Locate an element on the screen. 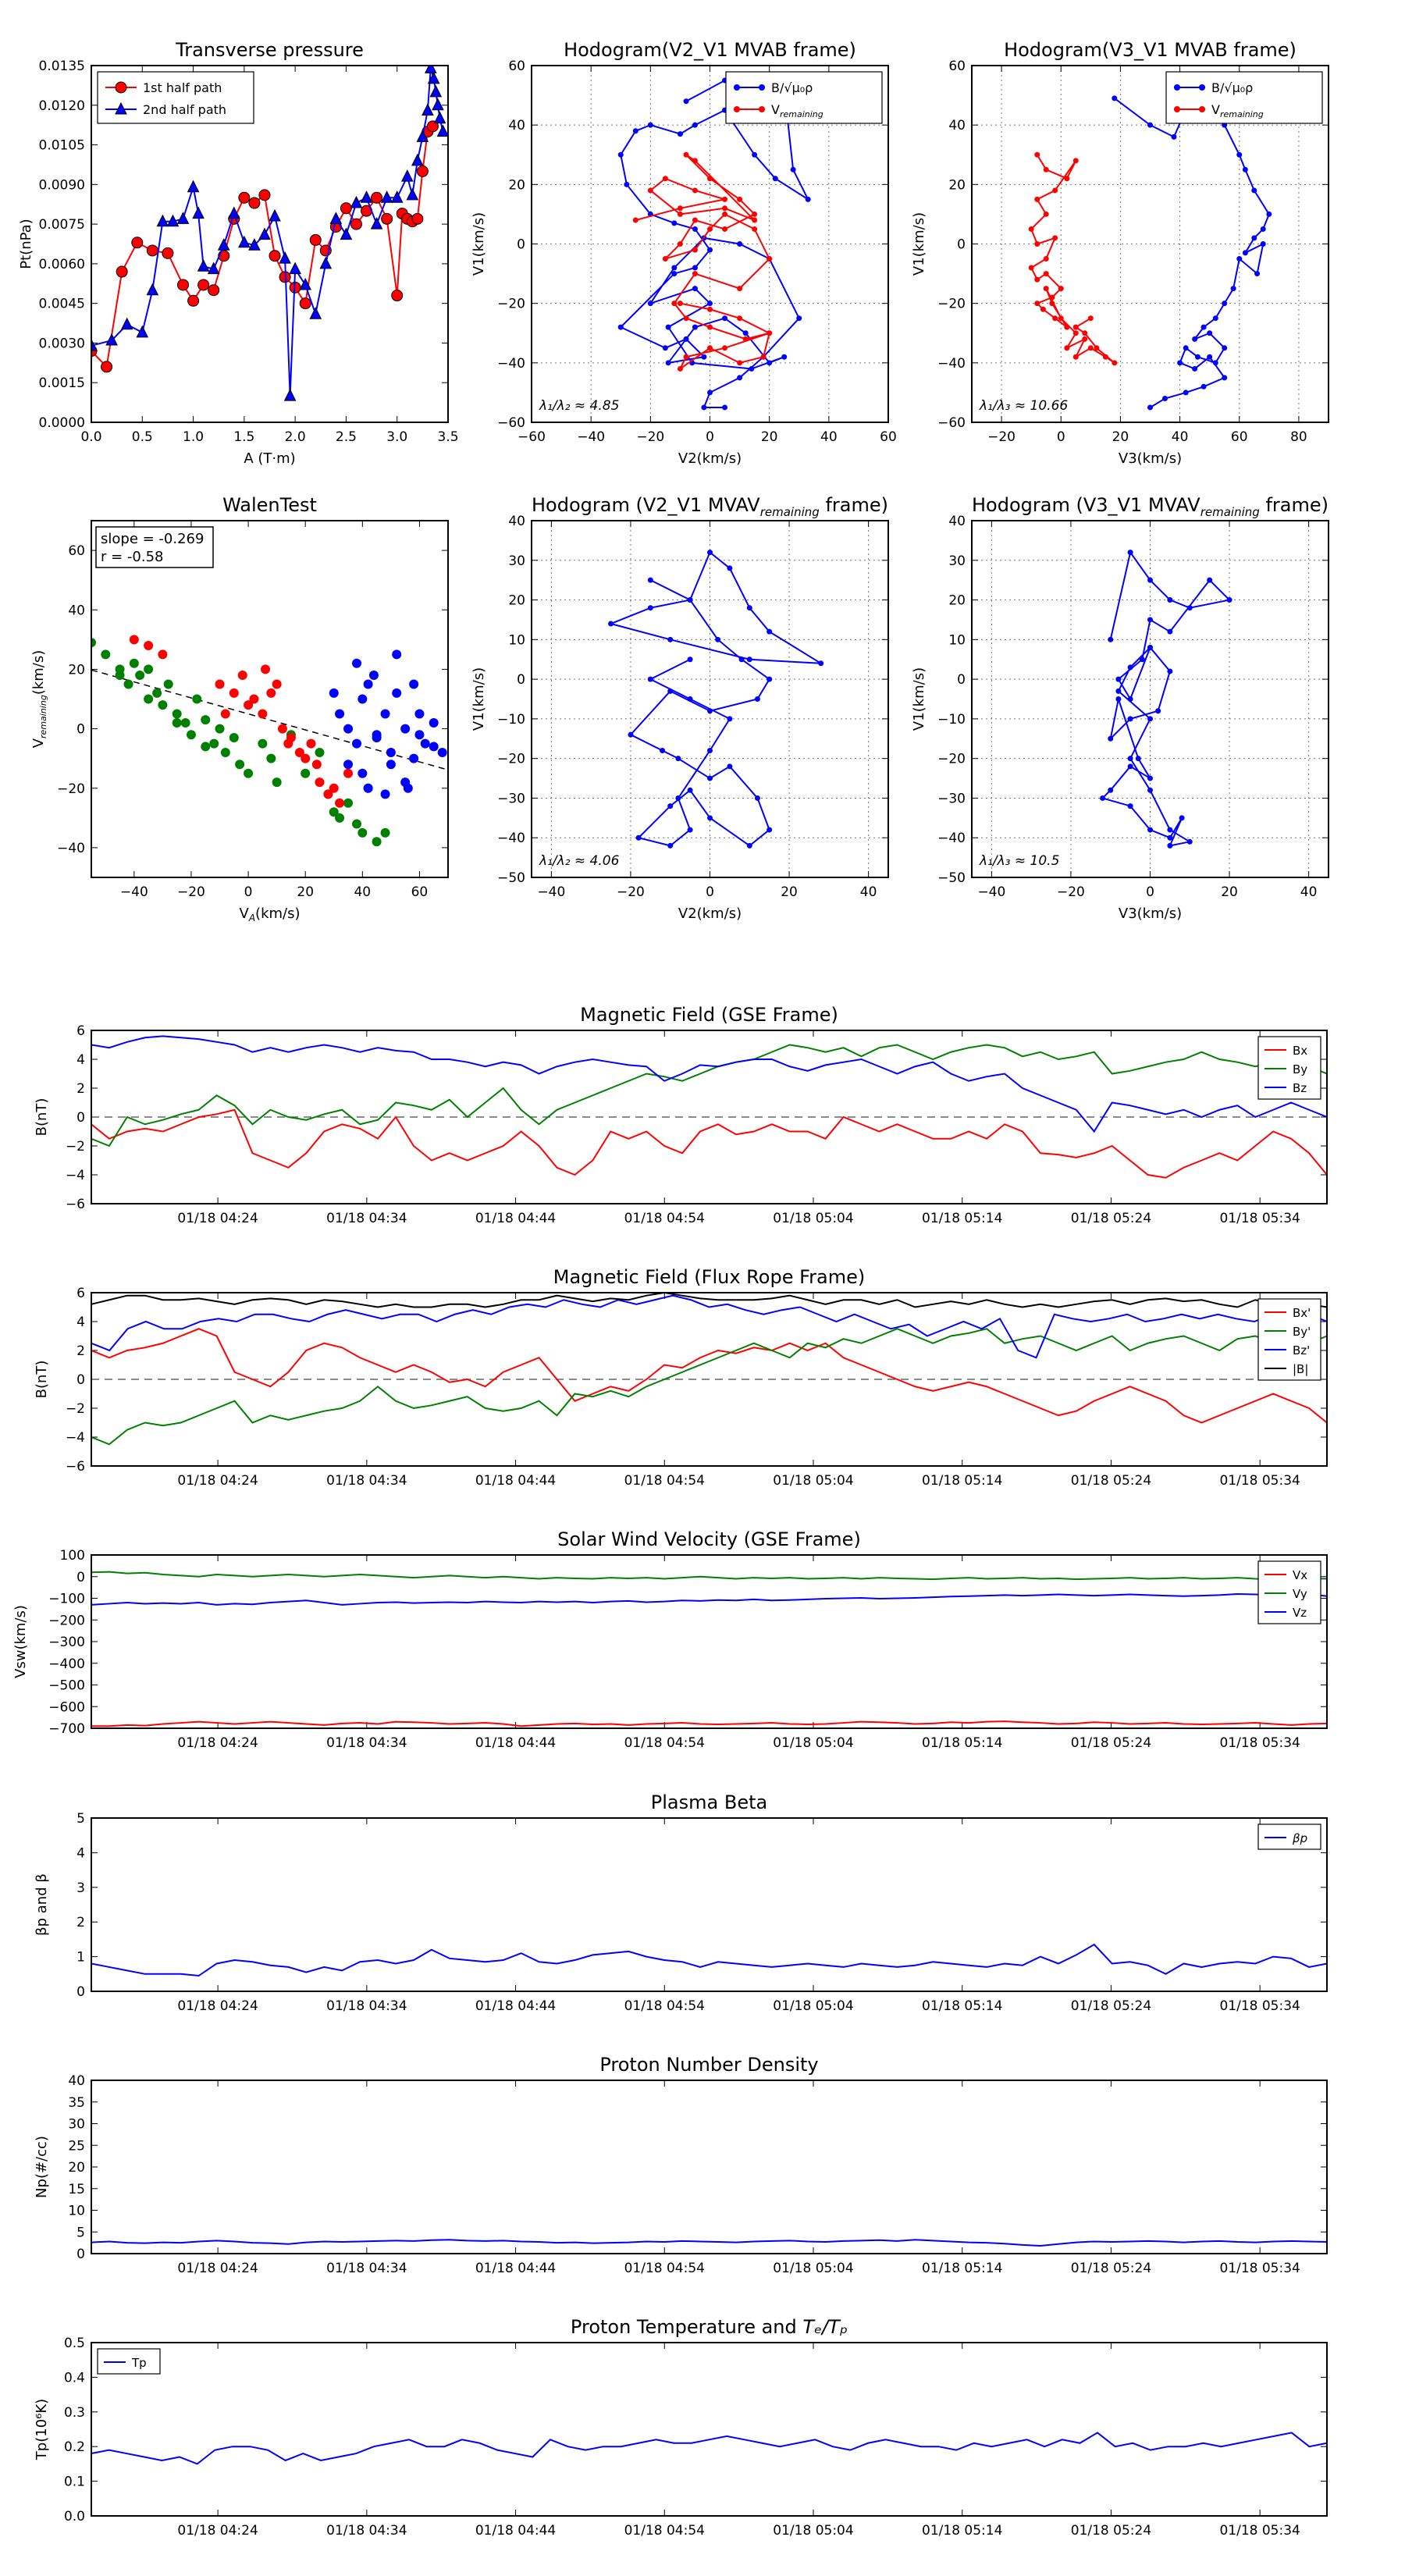  x-tick-label: 01/18 05:04 is located at coordinates (813, 1481).